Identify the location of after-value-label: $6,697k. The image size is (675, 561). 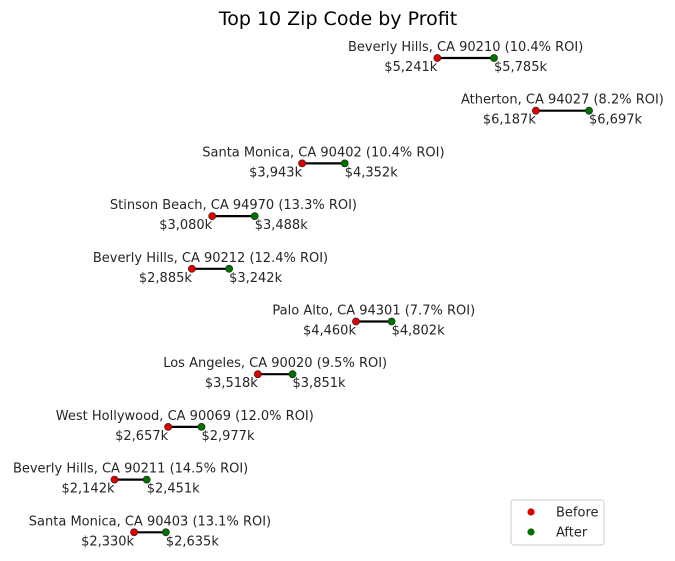
(615, 120).